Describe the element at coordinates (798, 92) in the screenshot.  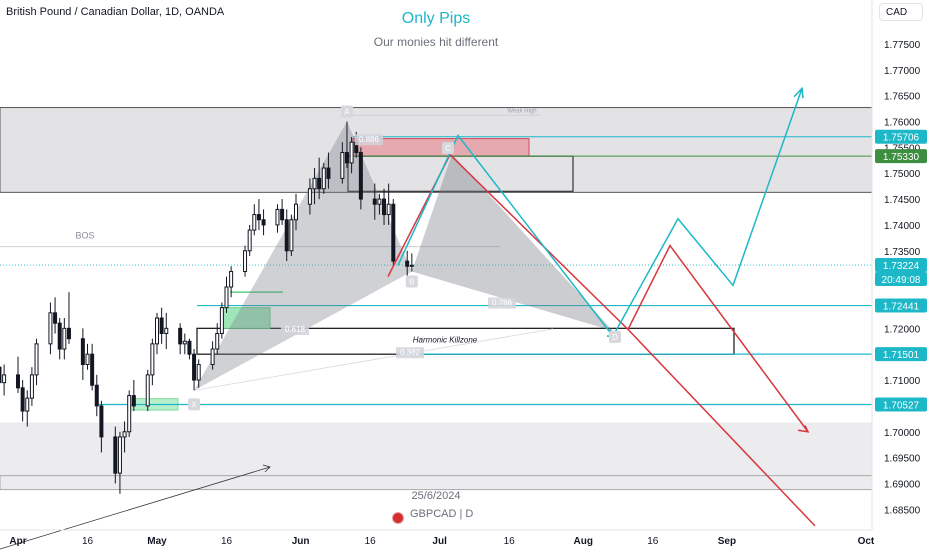
I see `bullish-arrow-head` at that location.